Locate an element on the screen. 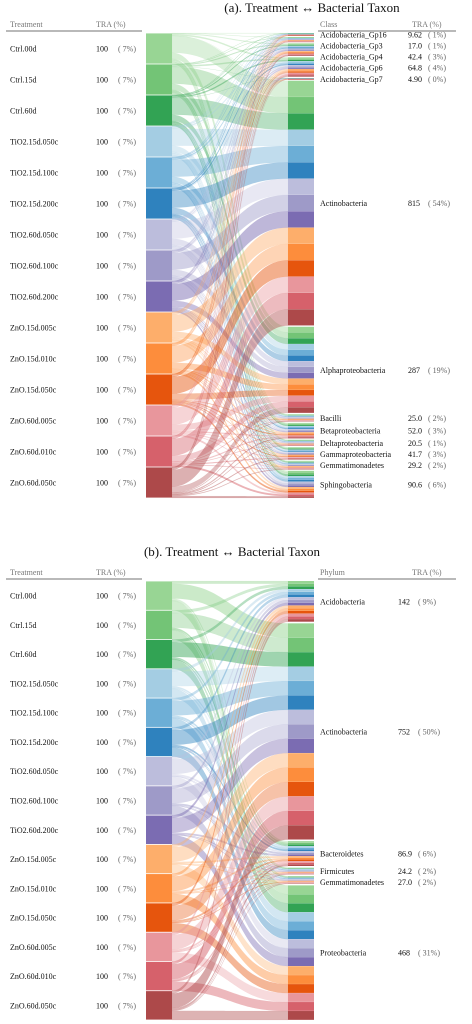  taxon-label: Bacilli is located at coordinates (331, 418).